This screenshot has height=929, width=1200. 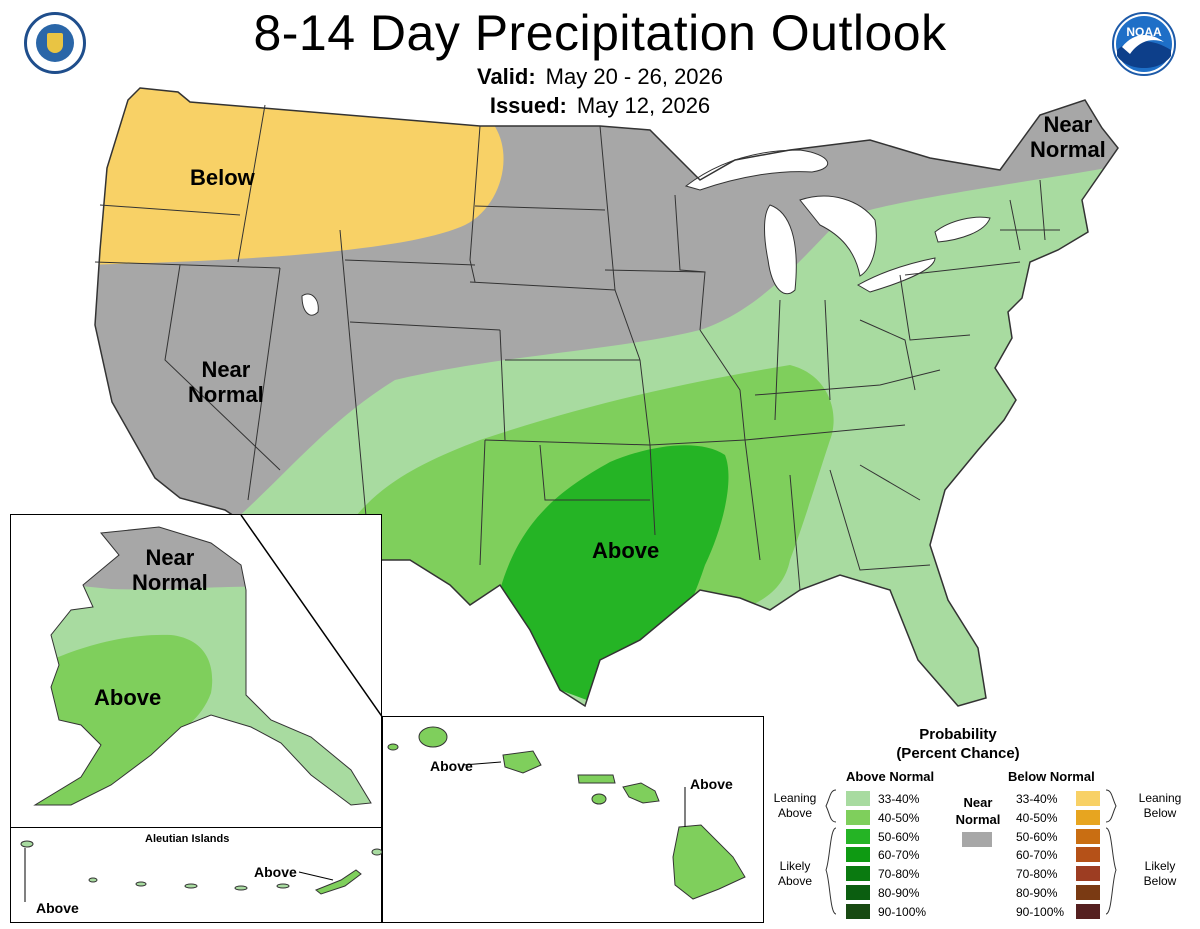 What do you see at coordinates (506, 76) in the screenshot?
I see `valid-label: Valid:` at bounding box center [506, 76].